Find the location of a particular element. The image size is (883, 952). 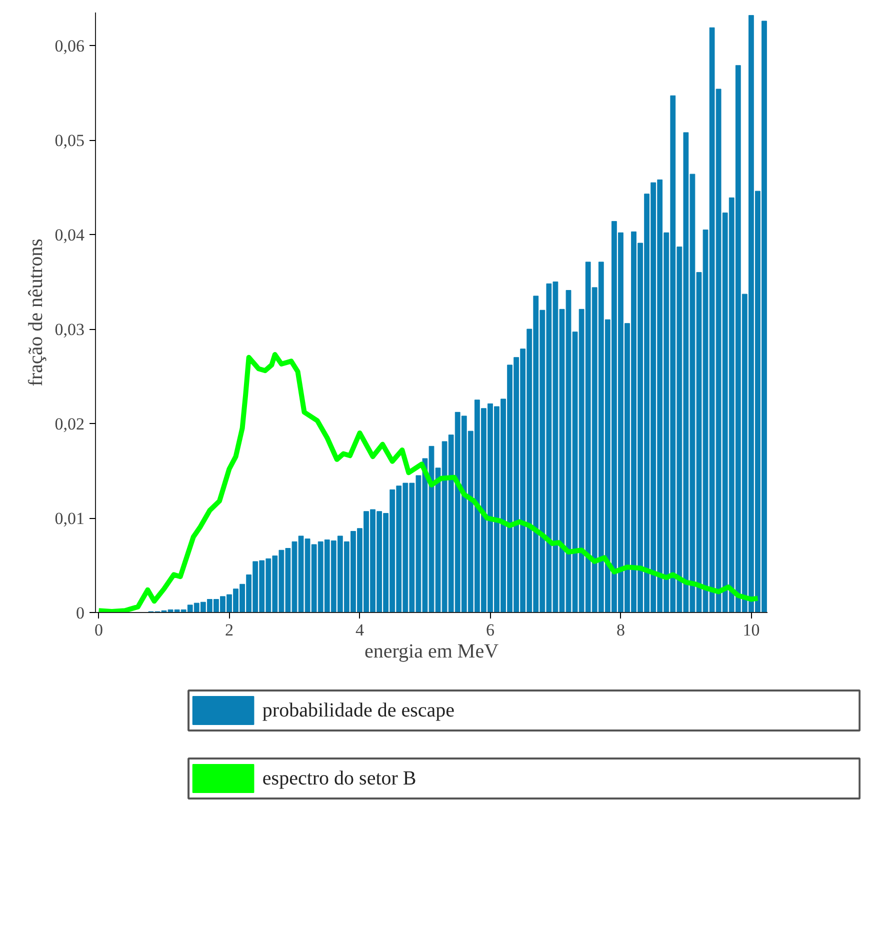

y-tick-label: 0,03 is located at coordinates (69, 330).